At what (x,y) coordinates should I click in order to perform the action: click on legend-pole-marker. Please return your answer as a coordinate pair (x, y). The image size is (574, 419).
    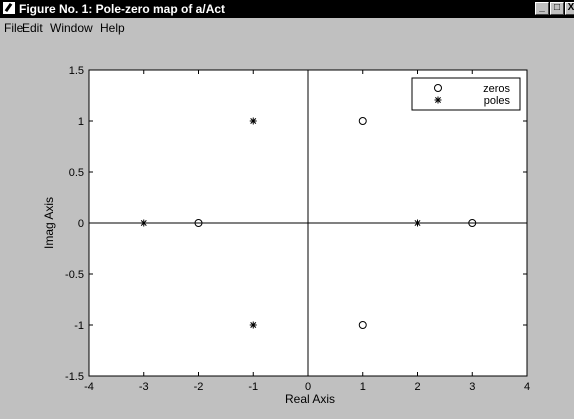
    Looking at the image, I should click on (438, 100).